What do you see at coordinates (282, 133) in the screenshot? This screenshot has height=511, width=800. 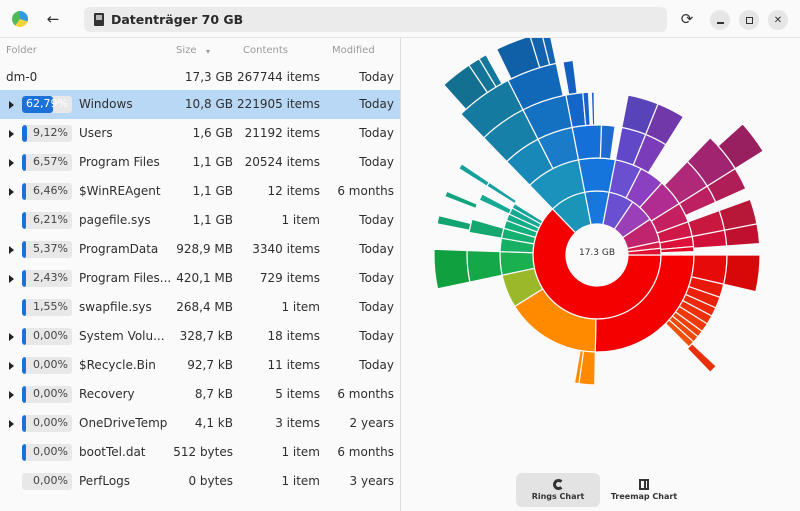 I see `item-contents: 21192 items` at bounding box center [282, 133].